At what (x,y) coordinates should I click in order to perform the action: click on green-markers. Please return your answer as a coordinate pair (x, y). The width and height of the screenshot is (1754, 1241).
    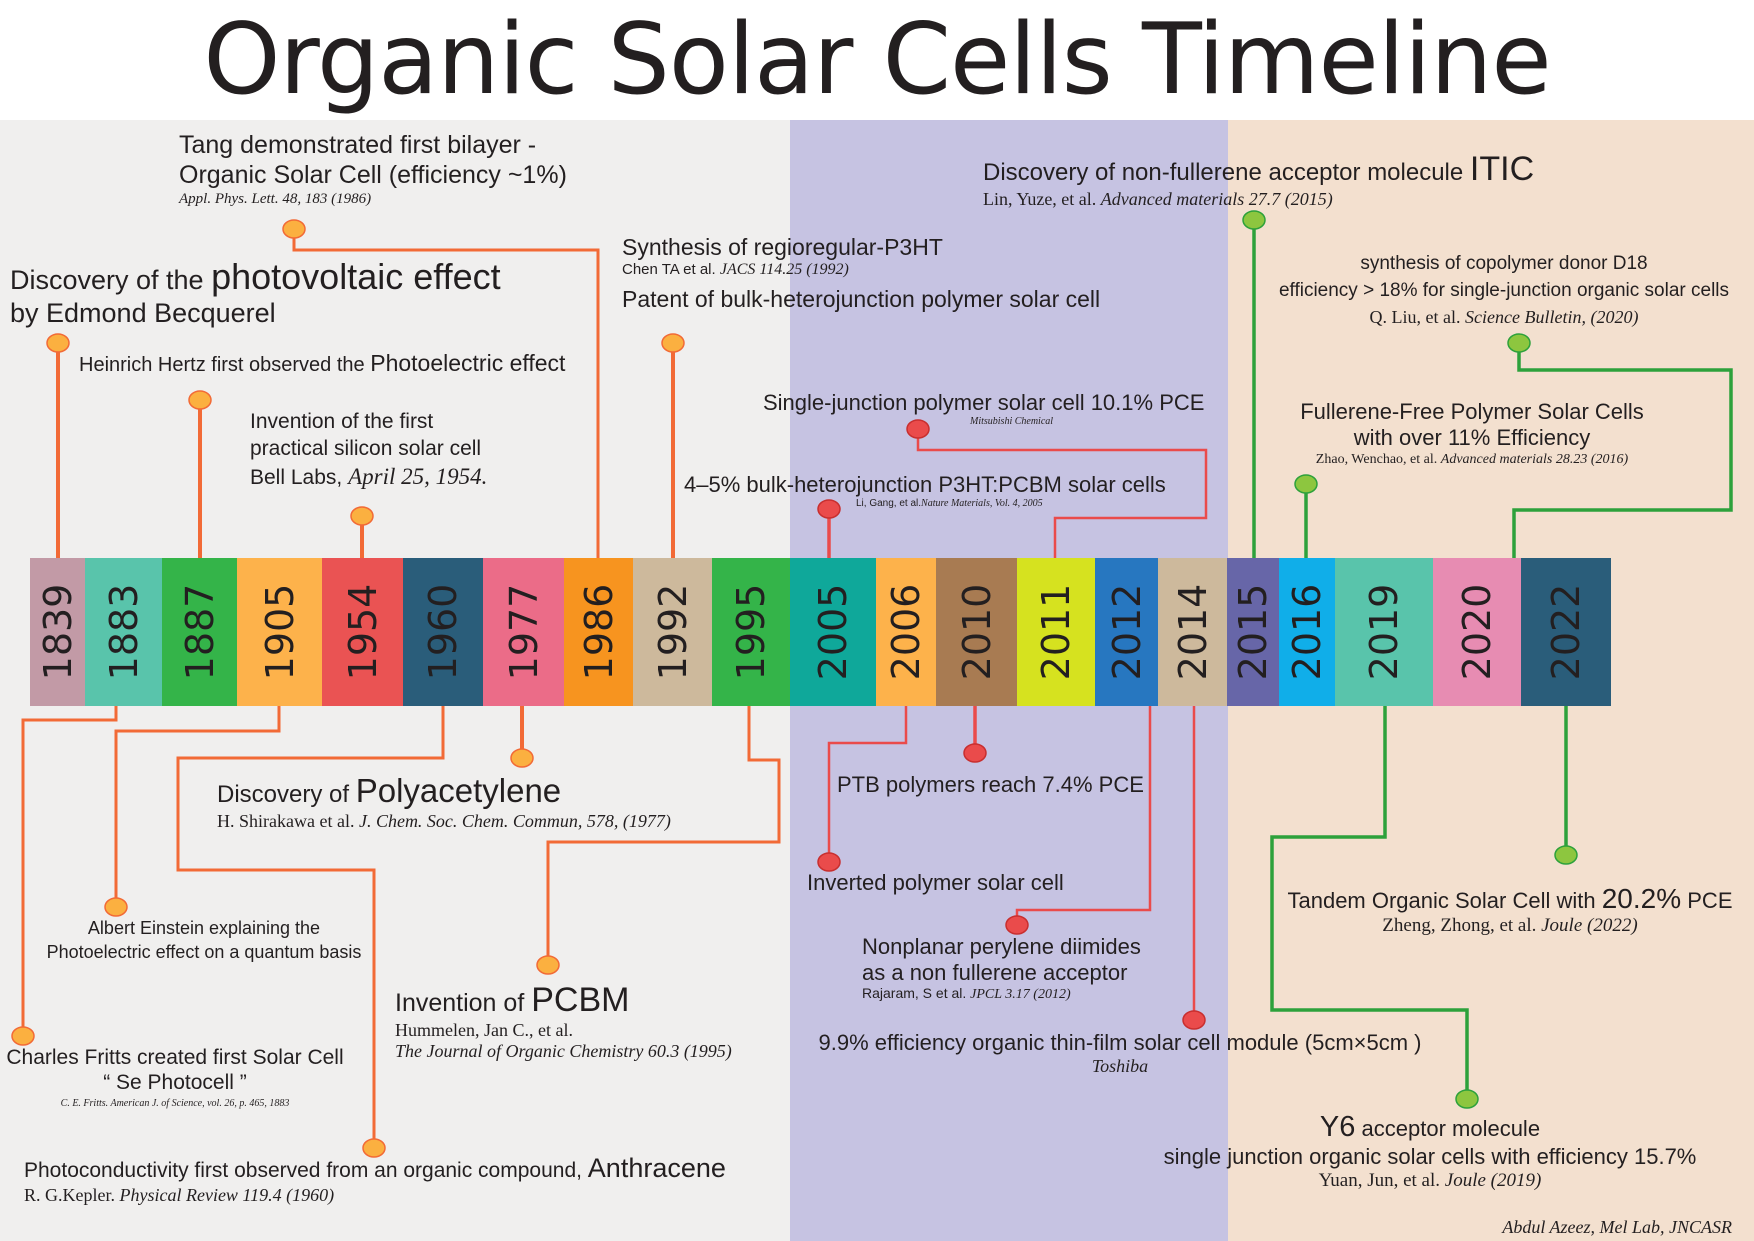
    Looking at the image, I should click on (1410, 659).